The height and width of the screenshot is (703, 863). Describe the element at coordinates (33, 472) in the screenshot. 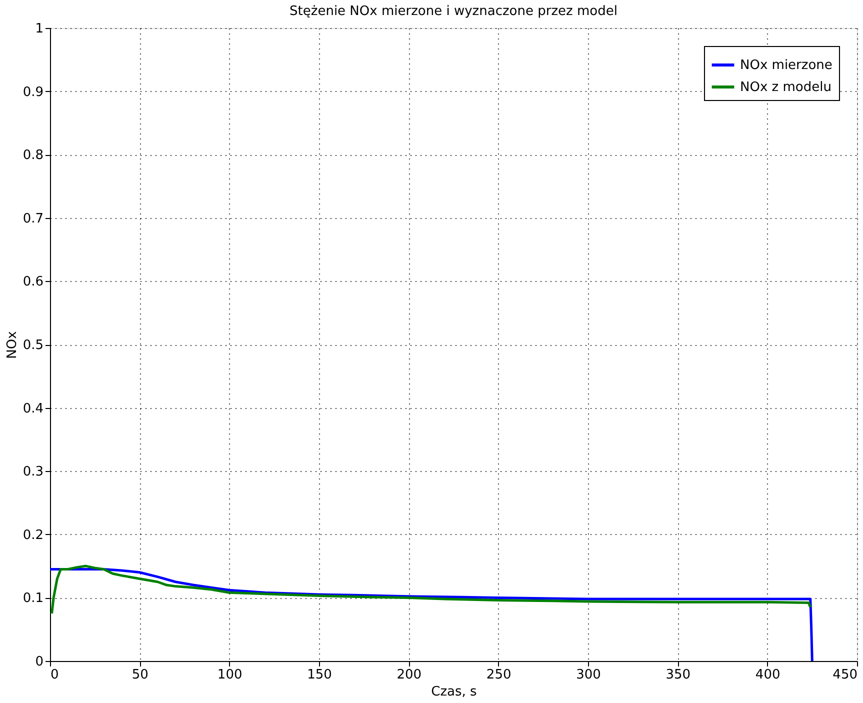

I see `y-tick-label: 0.3` at that location.